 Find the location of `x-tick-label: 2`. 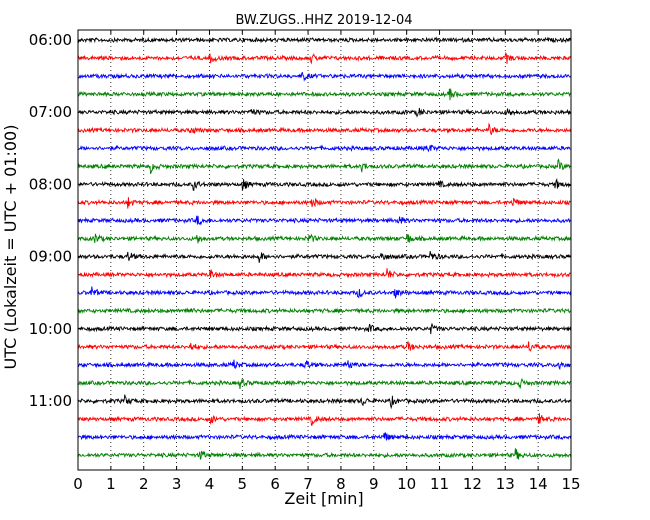

x-tick-label: 2 is located at coordinates (144, 484).